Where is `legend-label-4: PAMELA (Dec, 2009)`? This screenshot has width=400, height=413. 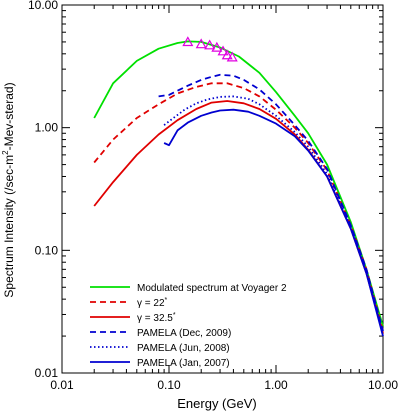
legend-label-4: PAMELA (Dec, 2009) is located at coordinates (184, 333).